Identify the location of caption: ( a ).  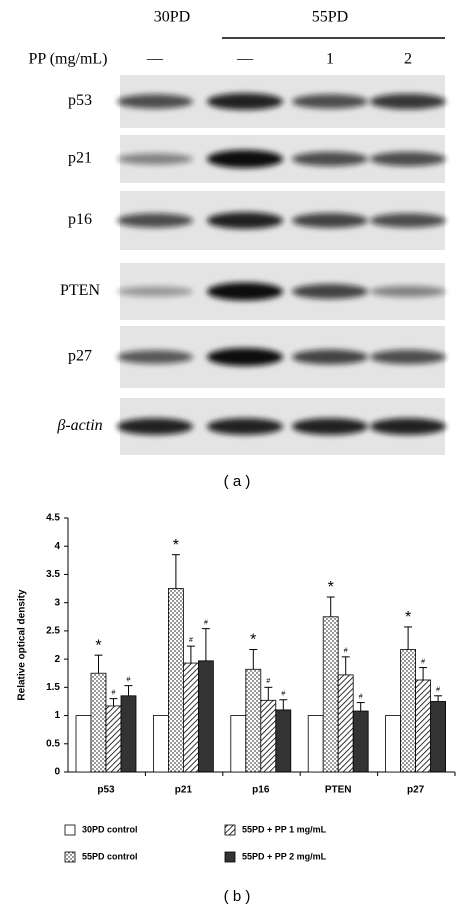
(237, 481).